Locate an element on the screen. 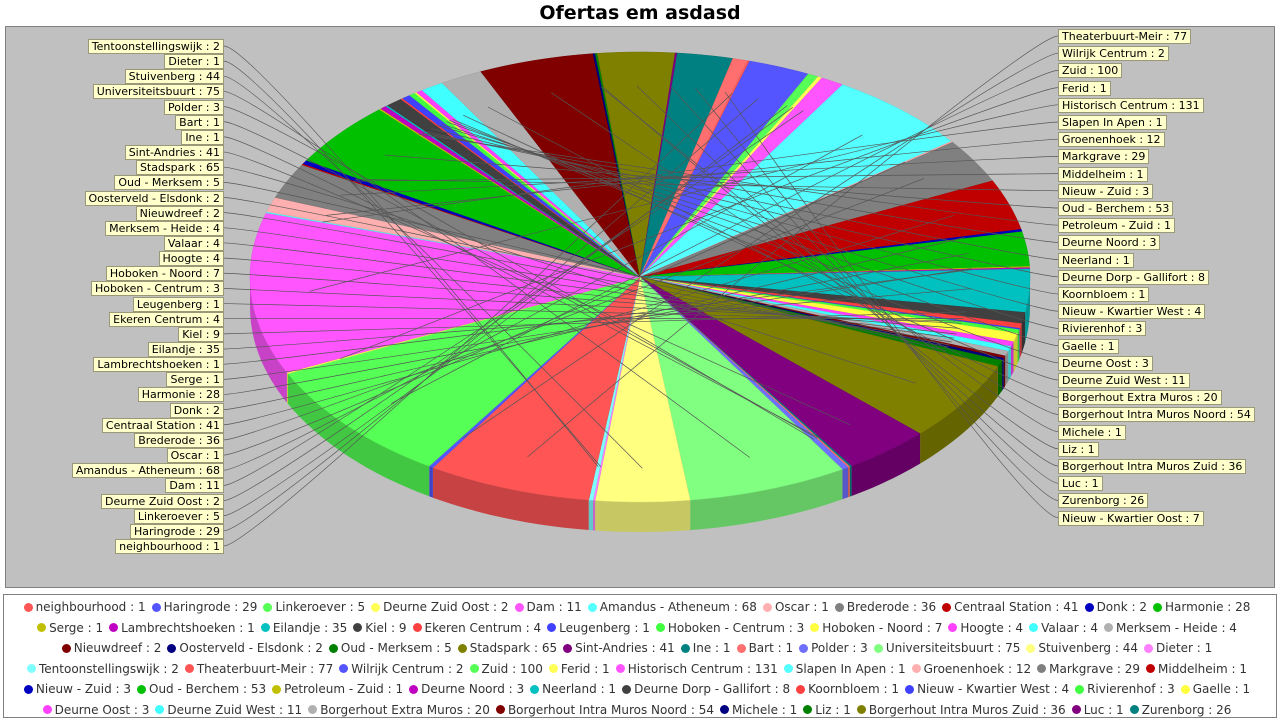  legend-item-oud-merksem: Oud - Merksem : 5 is located at coordinates (390, 648).